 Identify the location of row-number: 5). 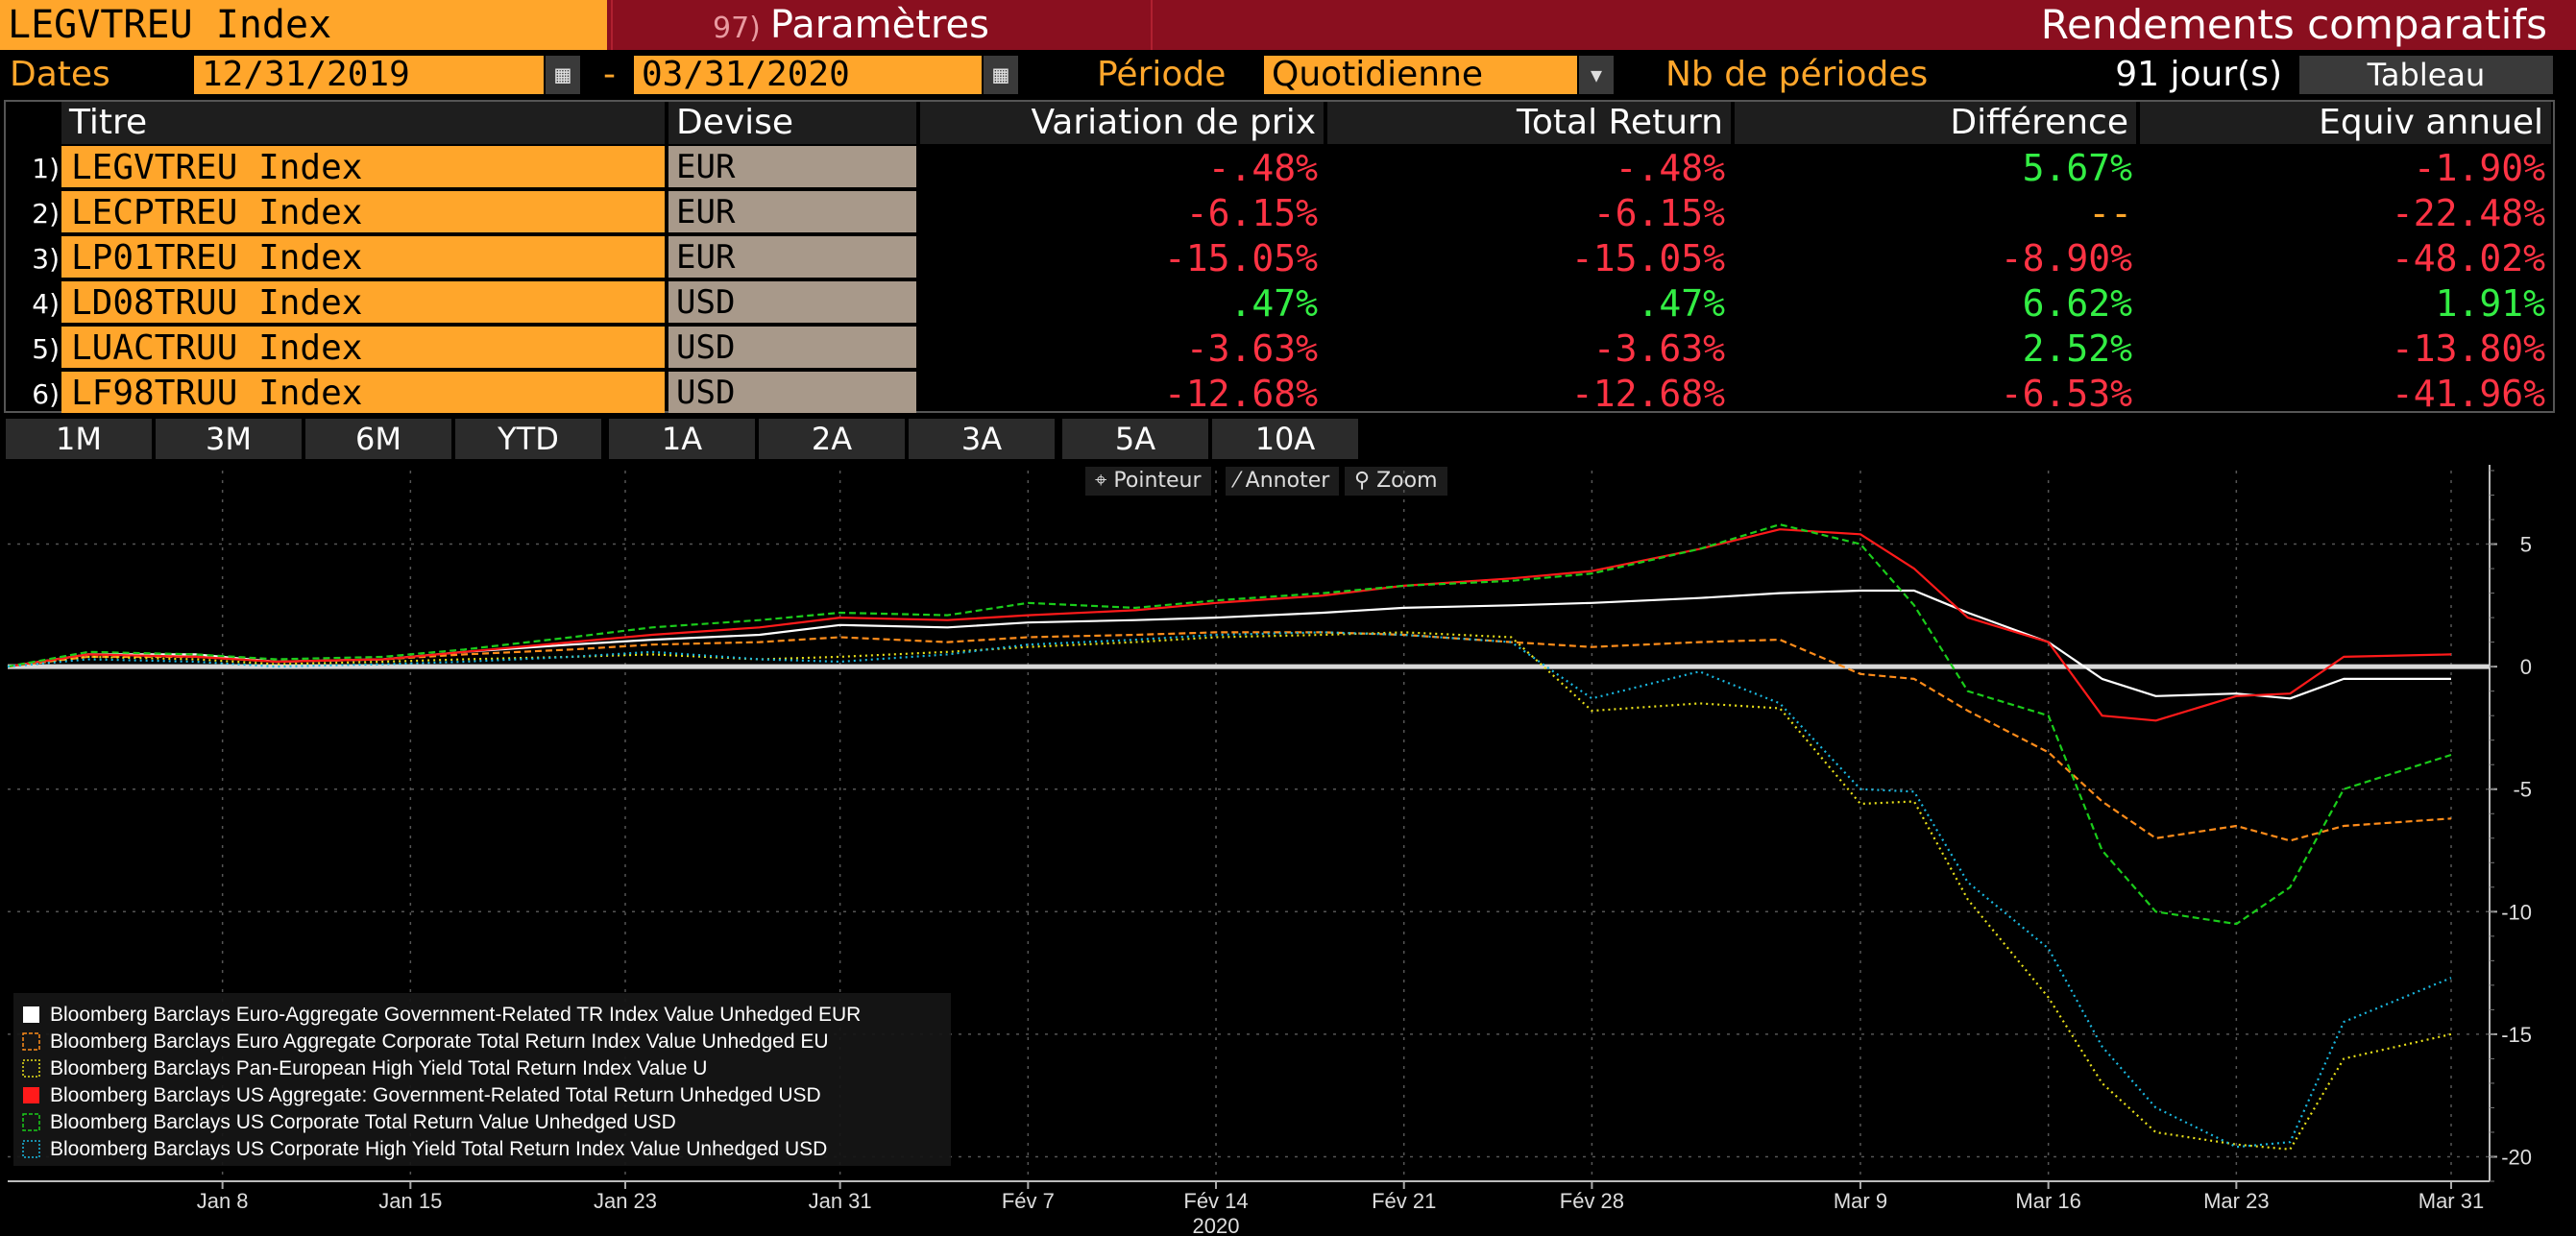
(46, 349).